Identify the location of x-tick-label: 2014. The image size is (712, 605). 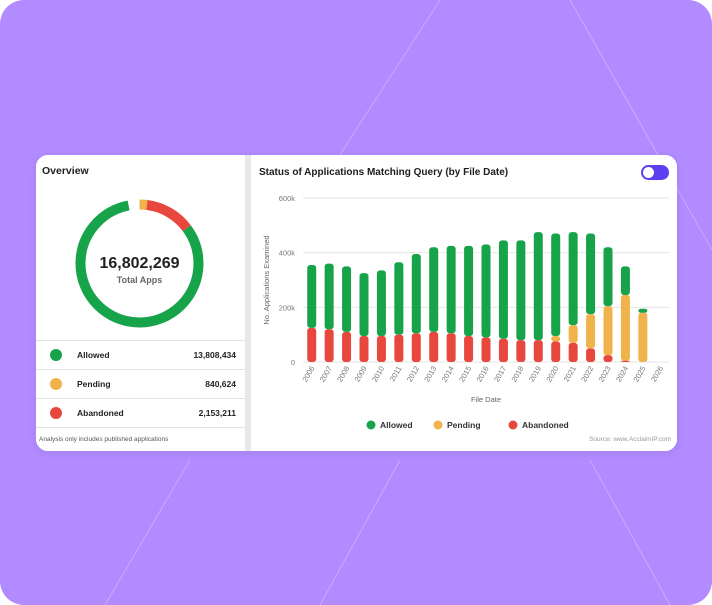
(448, 374).